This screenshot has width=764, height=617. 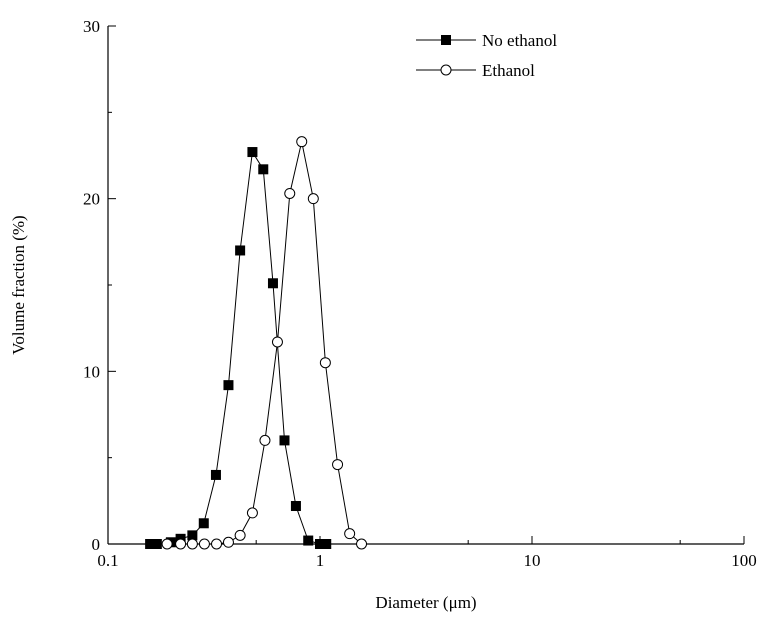 I want to click on series-line, so click(x=238, y=347).